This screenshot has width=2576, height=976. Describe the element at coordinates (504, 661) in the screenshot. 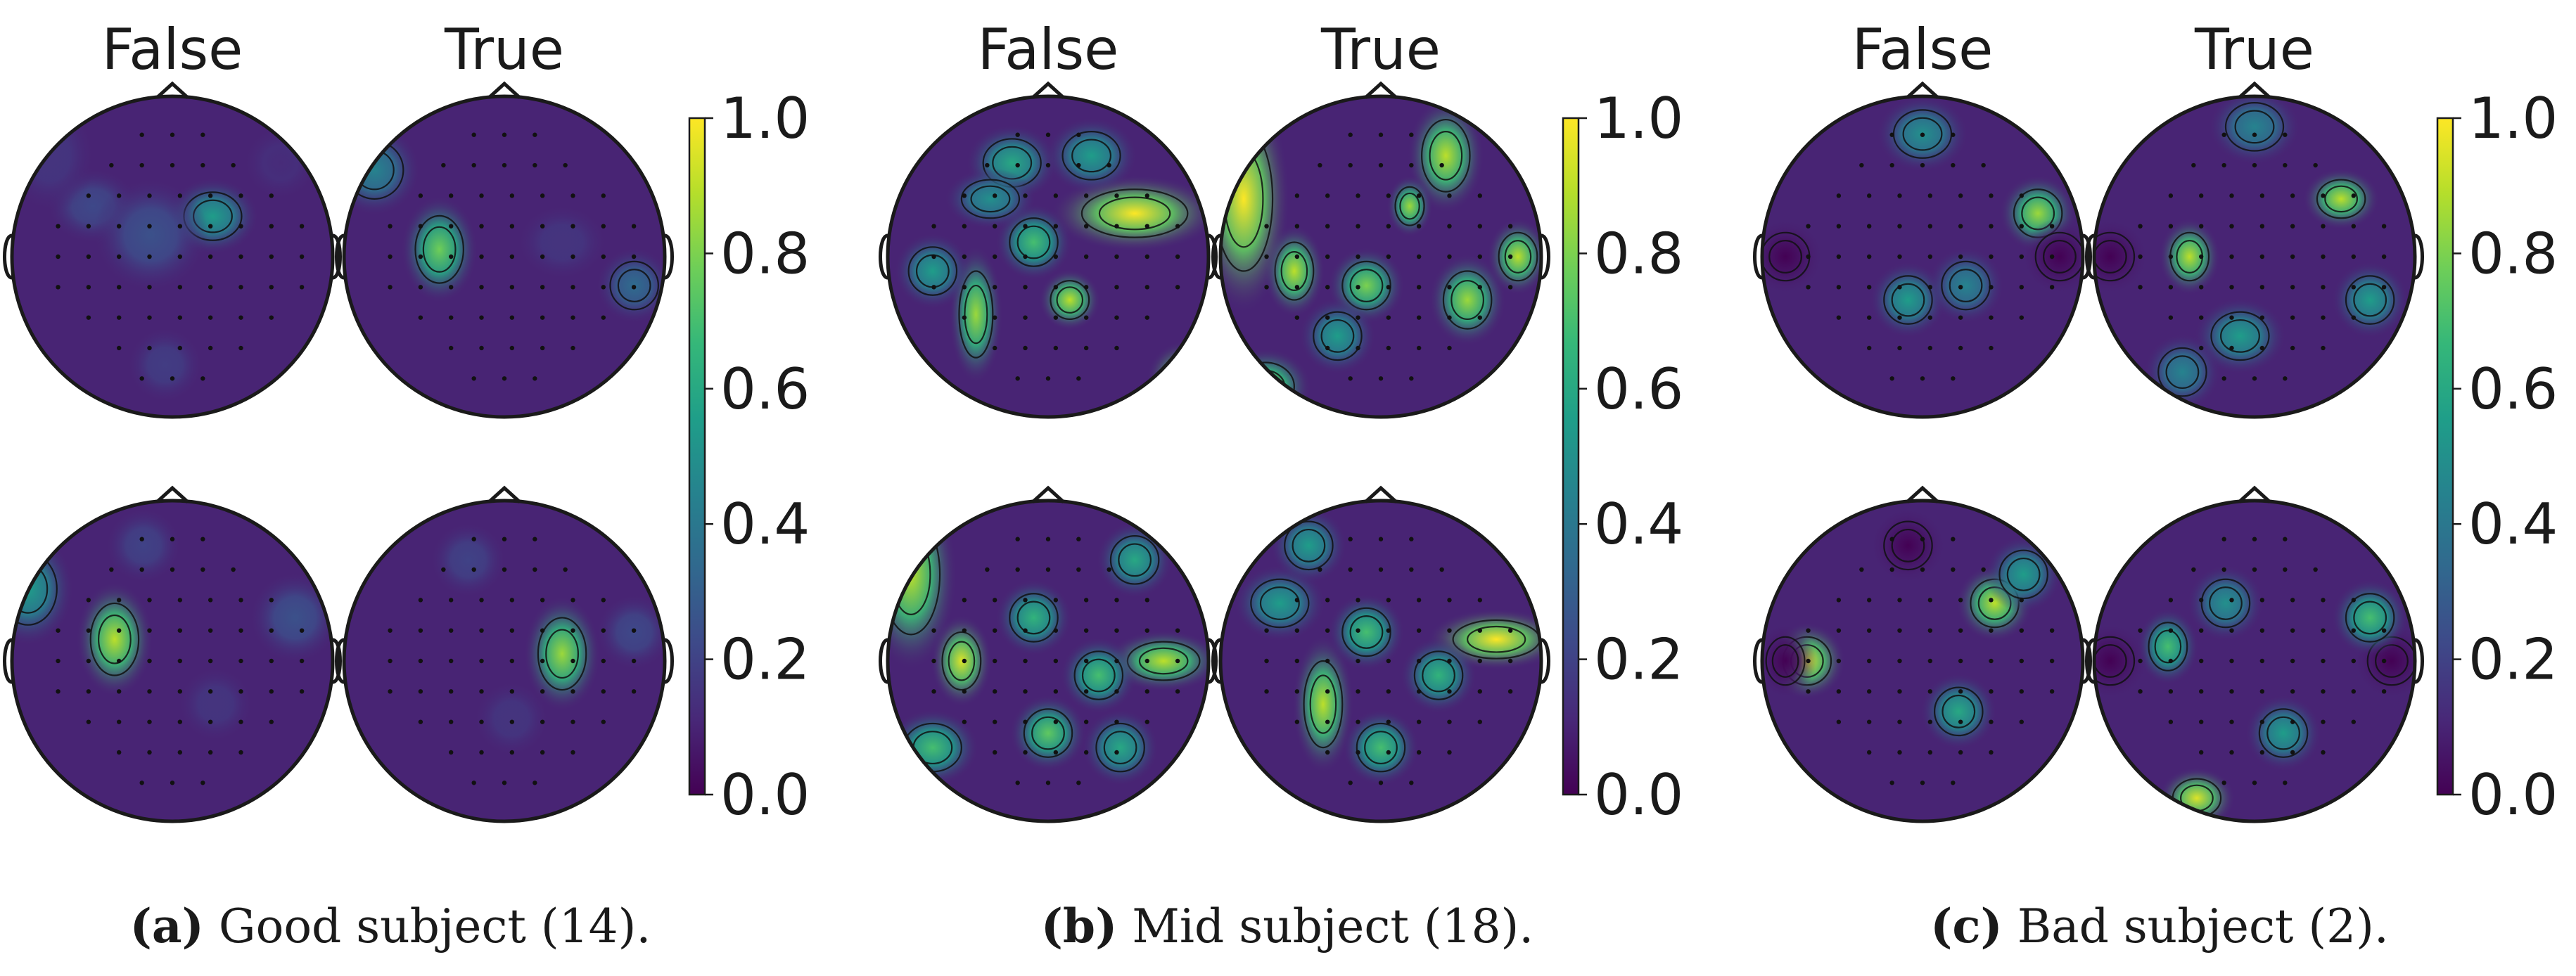

I see `topomap-base` at that location.